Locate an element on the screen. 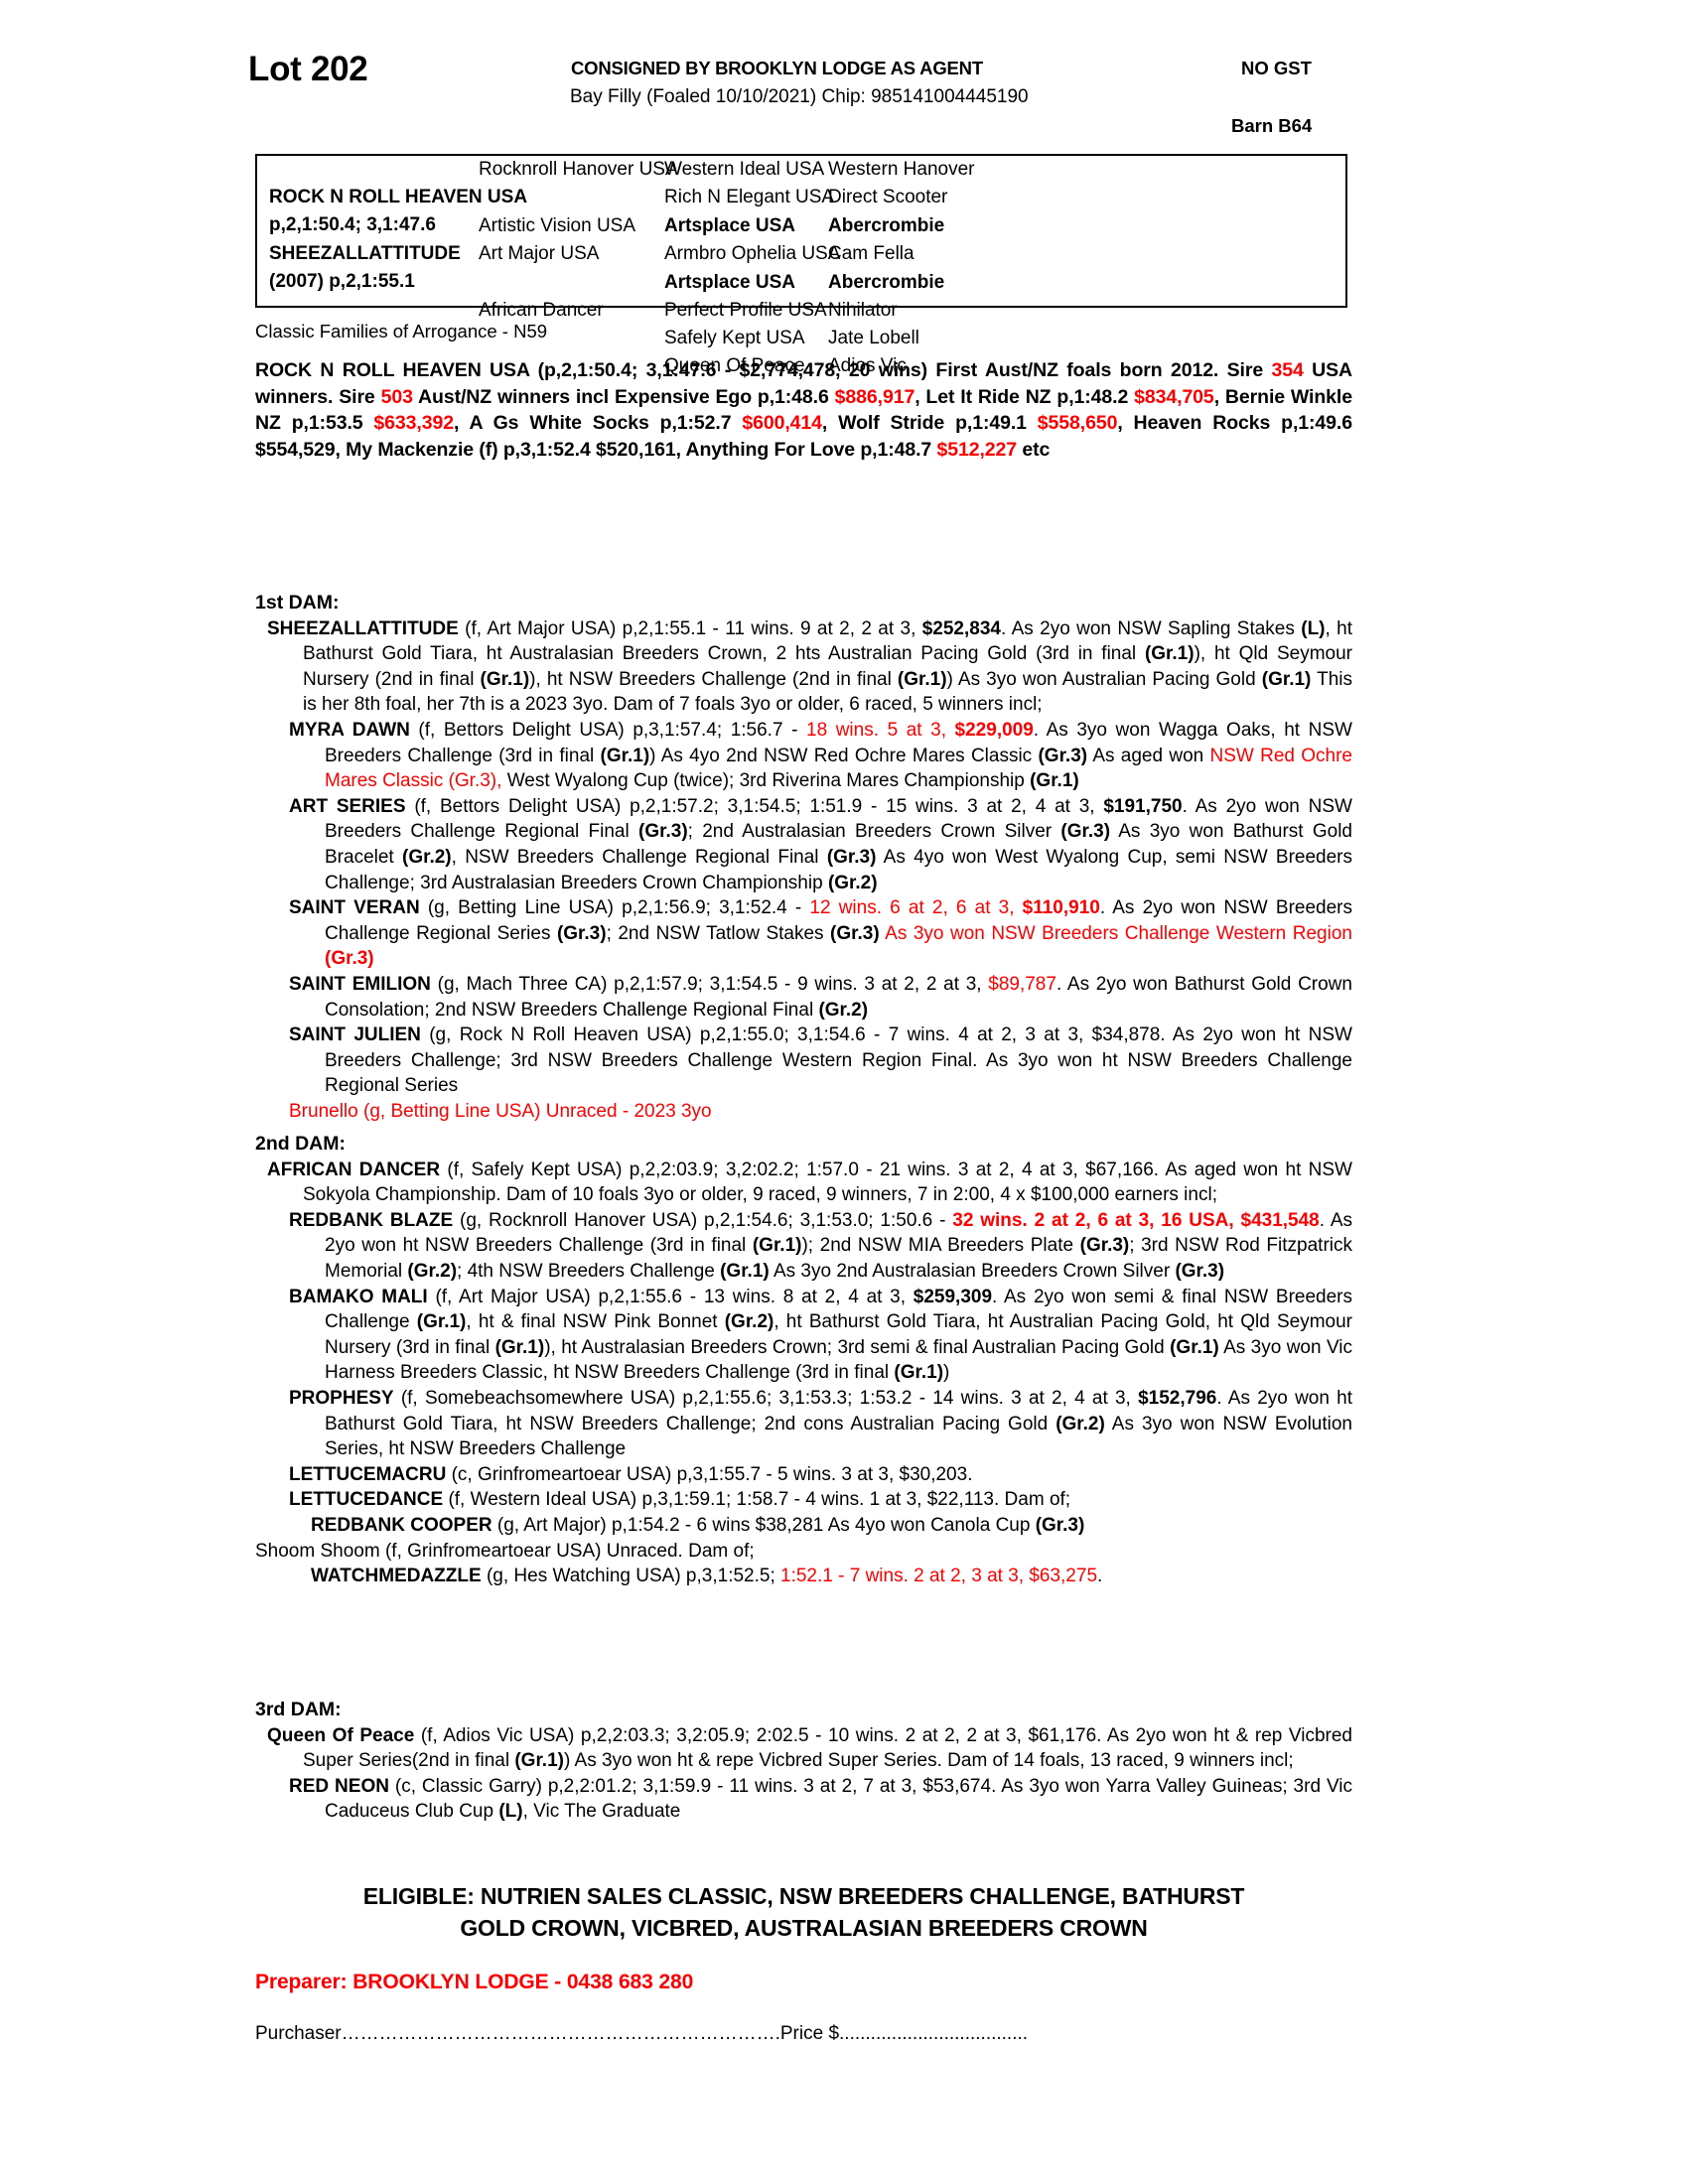  entry-name: SHEEZALLATTITUDE is located at coordinates (363, 628).